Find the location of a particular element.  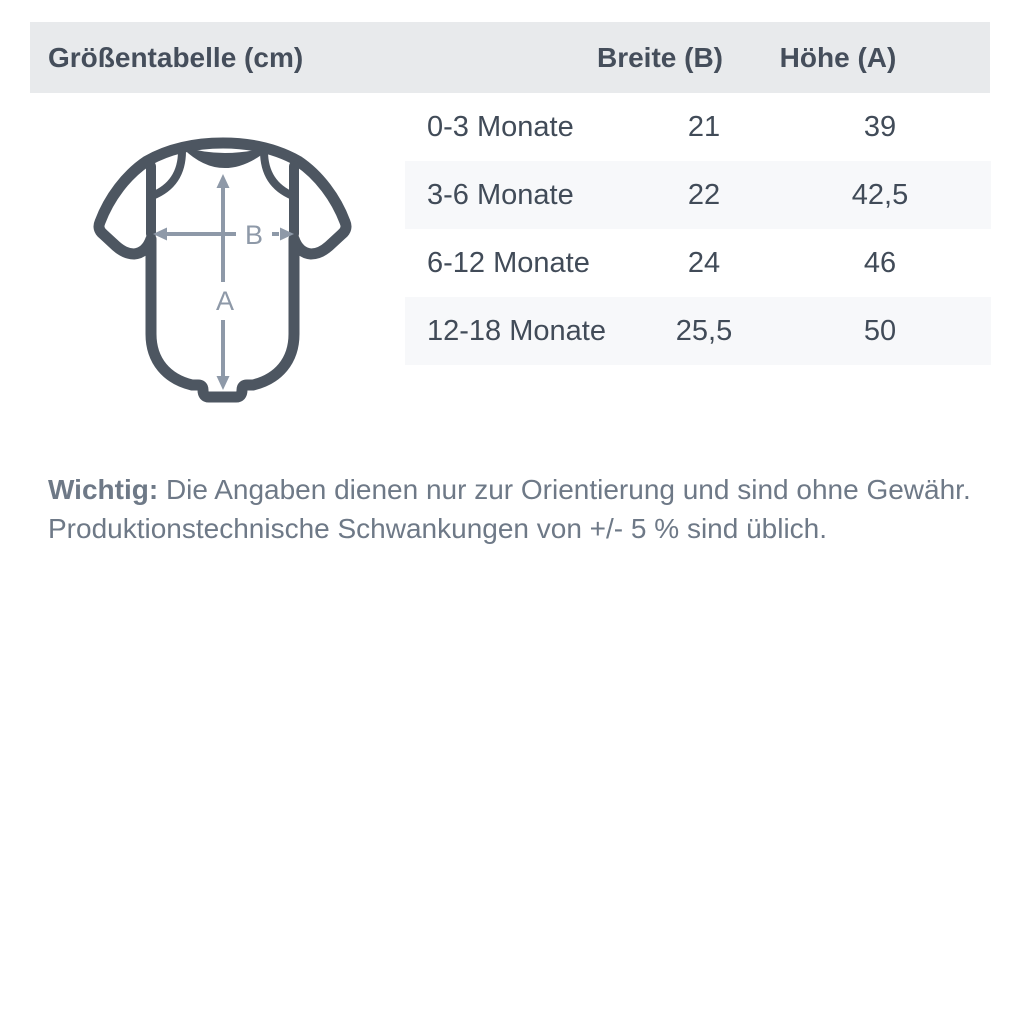

header-col-hoehe: Höhe (A) is located at coordinates (838, 57).